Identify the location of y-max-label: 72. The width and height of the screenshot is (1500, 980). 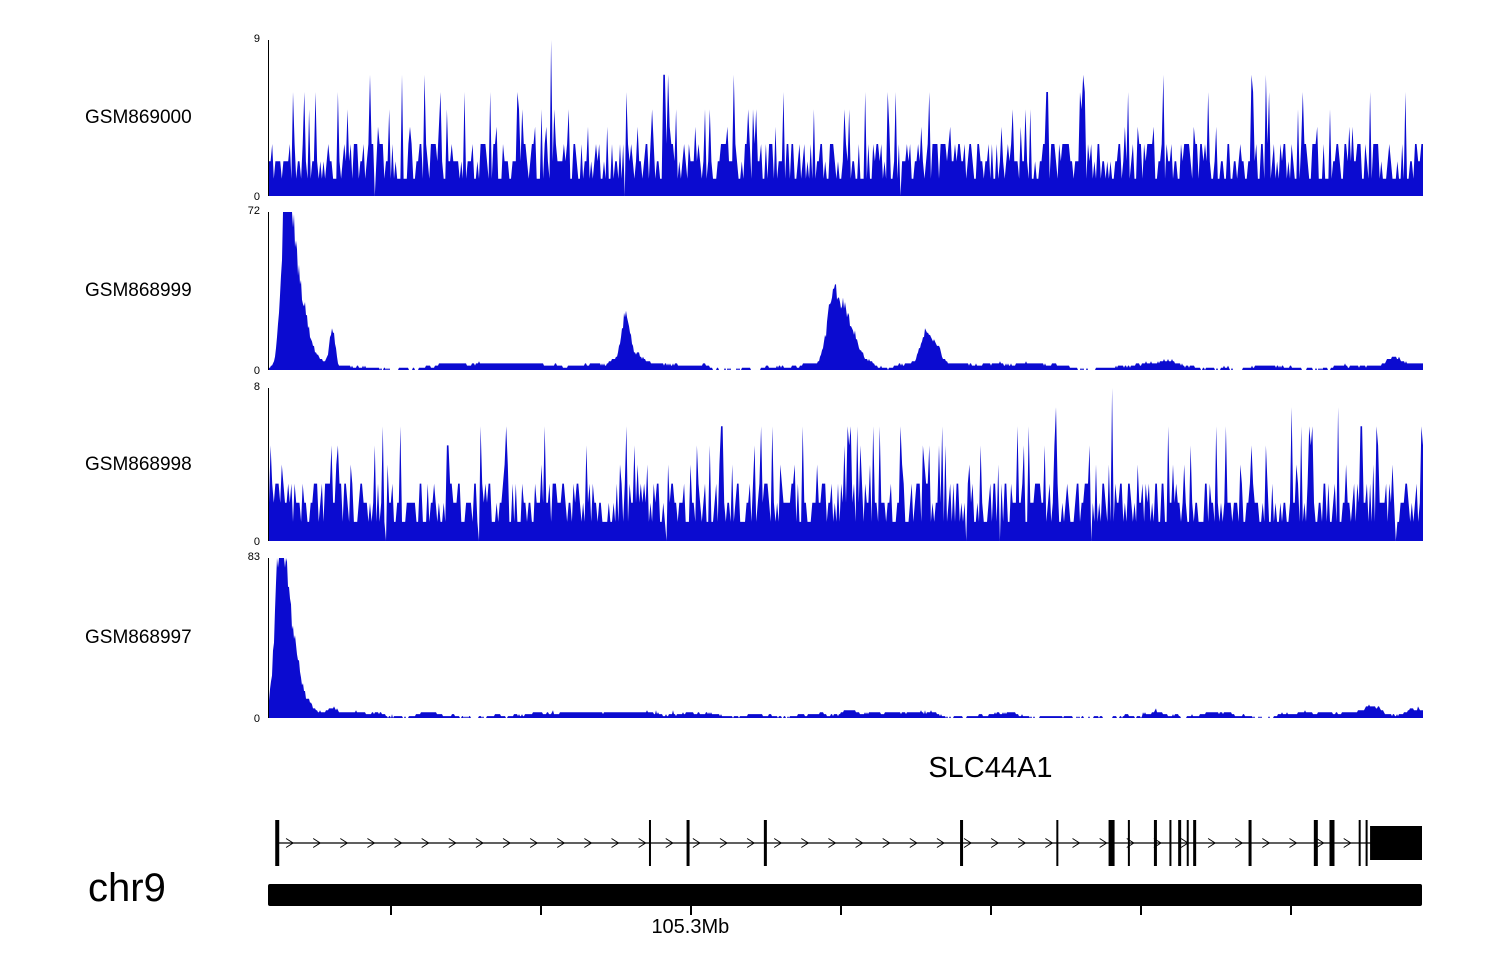
(253, 211).